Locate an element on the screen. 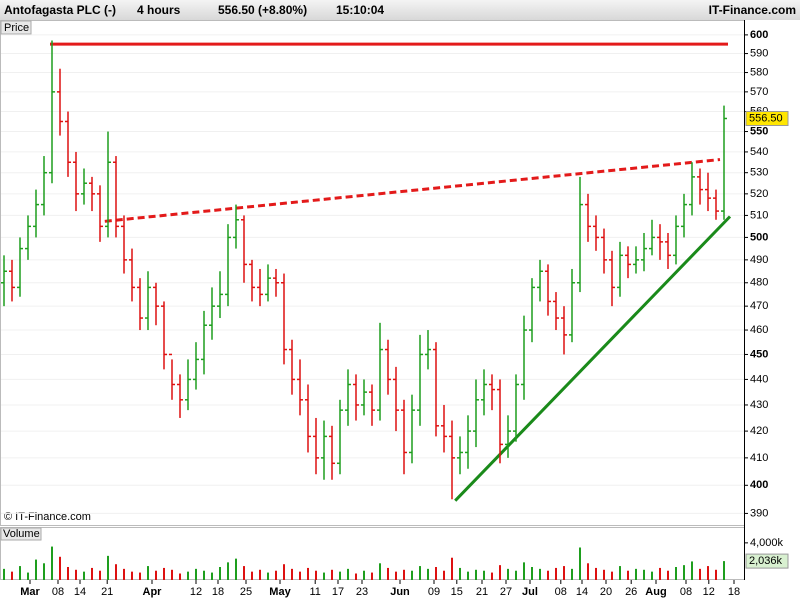 This screenshot has width=800, height=600. panel-label-box is located at coordinates (16, 27).